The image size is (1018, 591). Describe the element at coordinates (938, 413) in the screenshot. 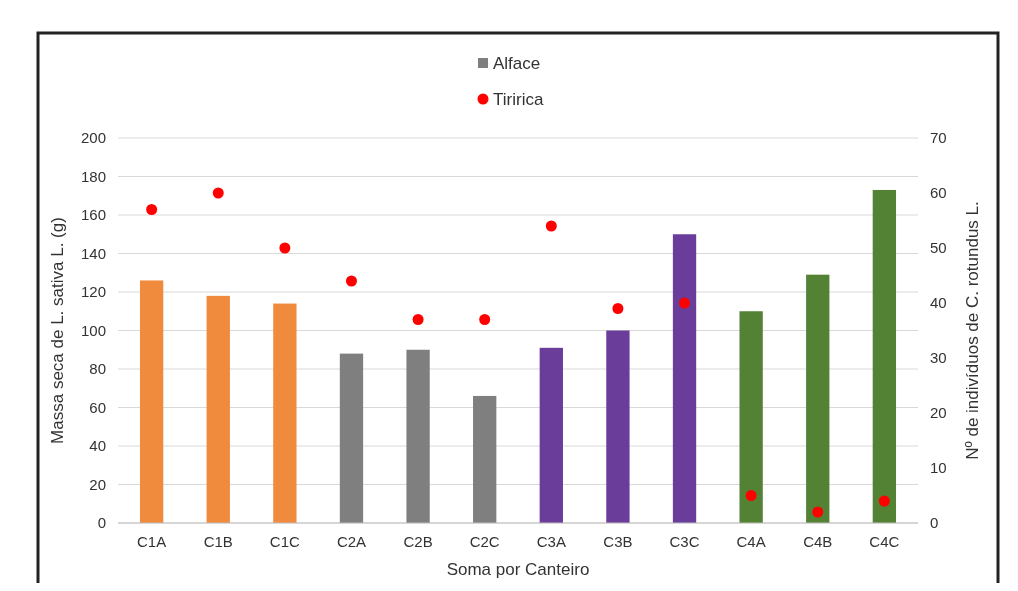

I see `y2-tick-label: 20` at that location.